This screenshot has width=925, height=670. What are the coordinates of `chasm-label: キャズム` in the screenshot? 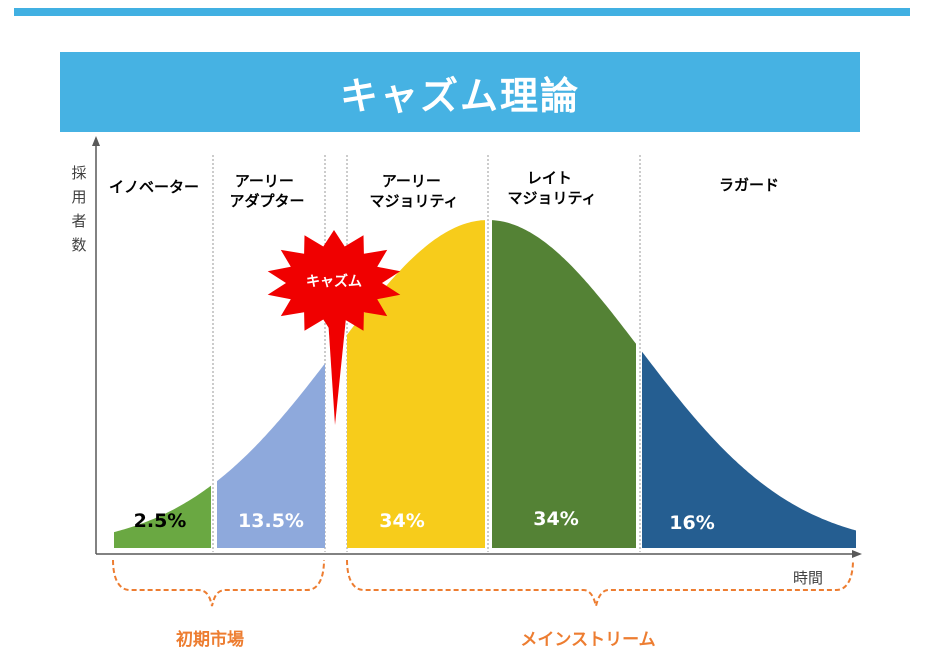 It's located at (334, 281).